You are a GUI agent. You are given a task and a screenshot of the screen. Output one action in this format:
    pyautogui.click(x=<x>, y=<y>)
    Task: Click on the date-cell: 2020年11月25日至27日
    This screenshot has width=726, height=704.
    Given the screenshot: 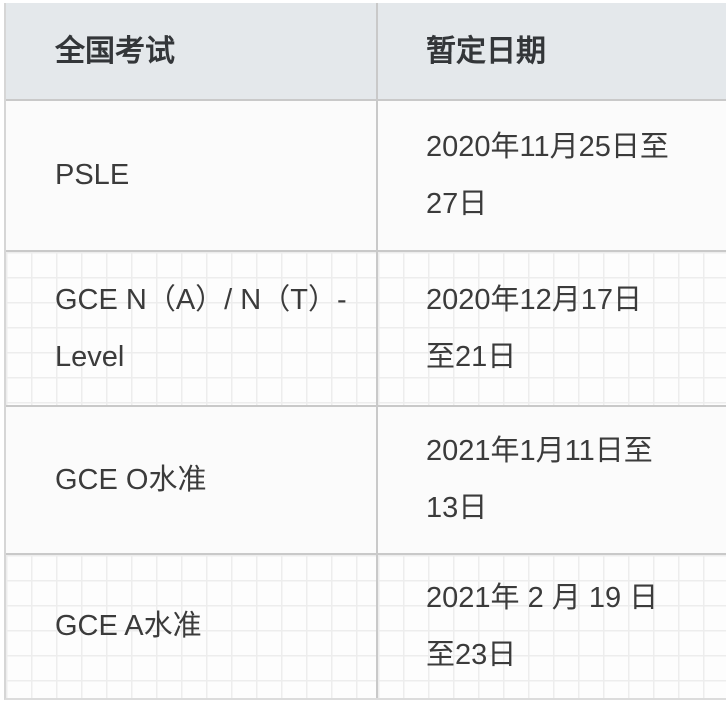 What is the action you would take?
    pyautogui.click(x=552, y=175)
    